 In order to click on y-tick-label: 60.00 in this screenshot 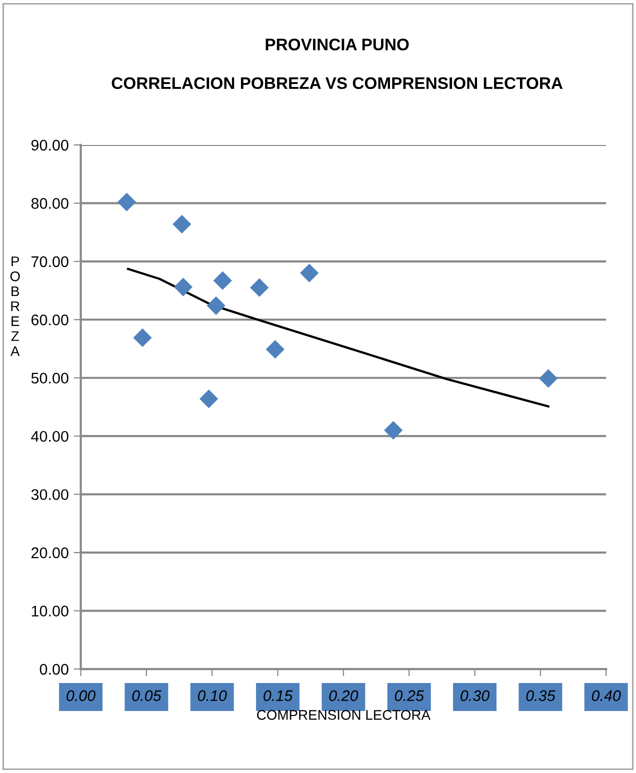, I will do `click(50, 320)`.